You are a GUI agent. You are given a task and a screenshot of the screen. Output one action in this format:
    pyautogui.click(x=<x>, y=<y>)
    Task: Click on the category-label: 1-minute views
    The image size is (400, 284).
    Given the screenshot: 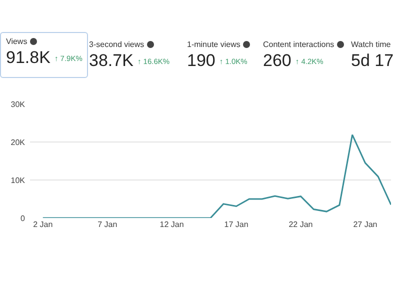 What is the action you would take?
    pyautogui.click(x=213, y=44)
    